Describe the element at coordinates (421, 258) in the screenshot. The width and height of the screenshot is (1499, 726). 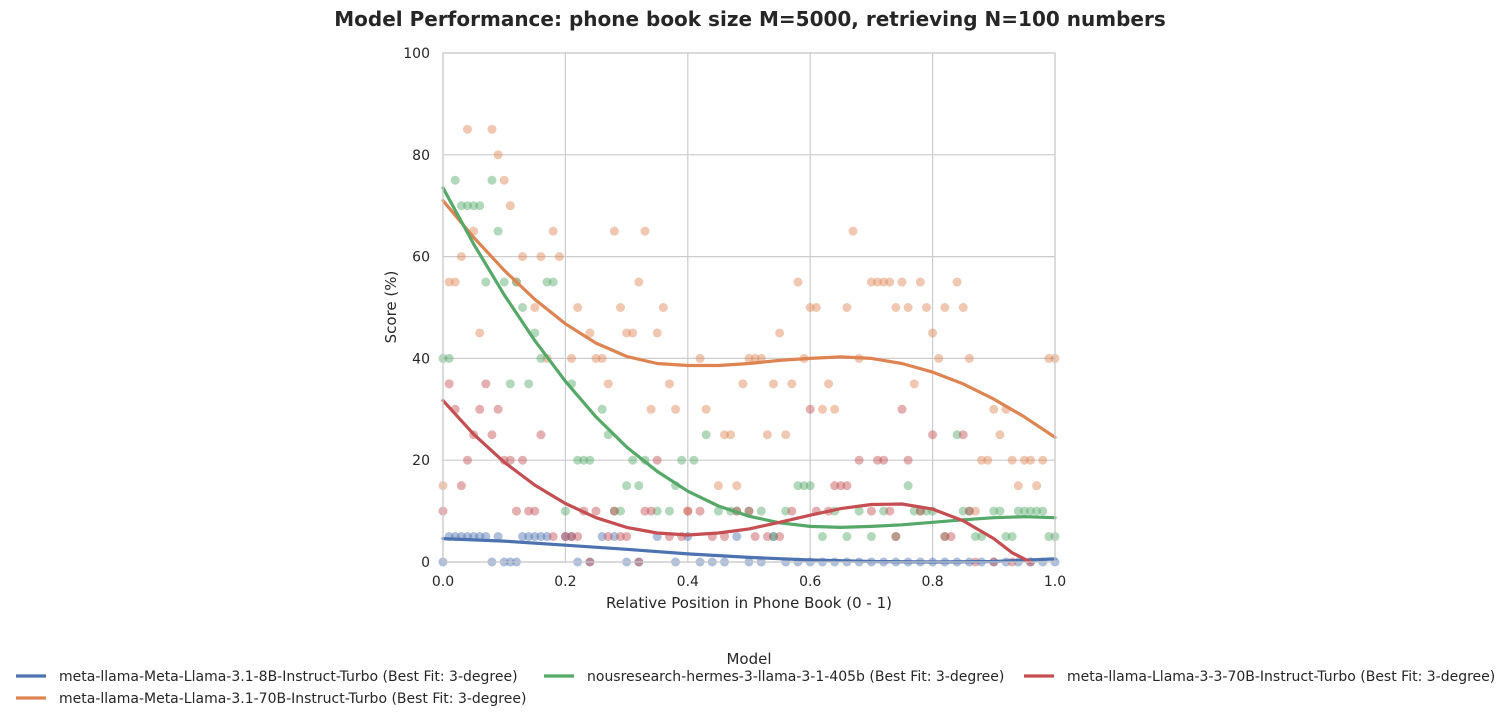
I see `y-tick-label: 60` at that location.